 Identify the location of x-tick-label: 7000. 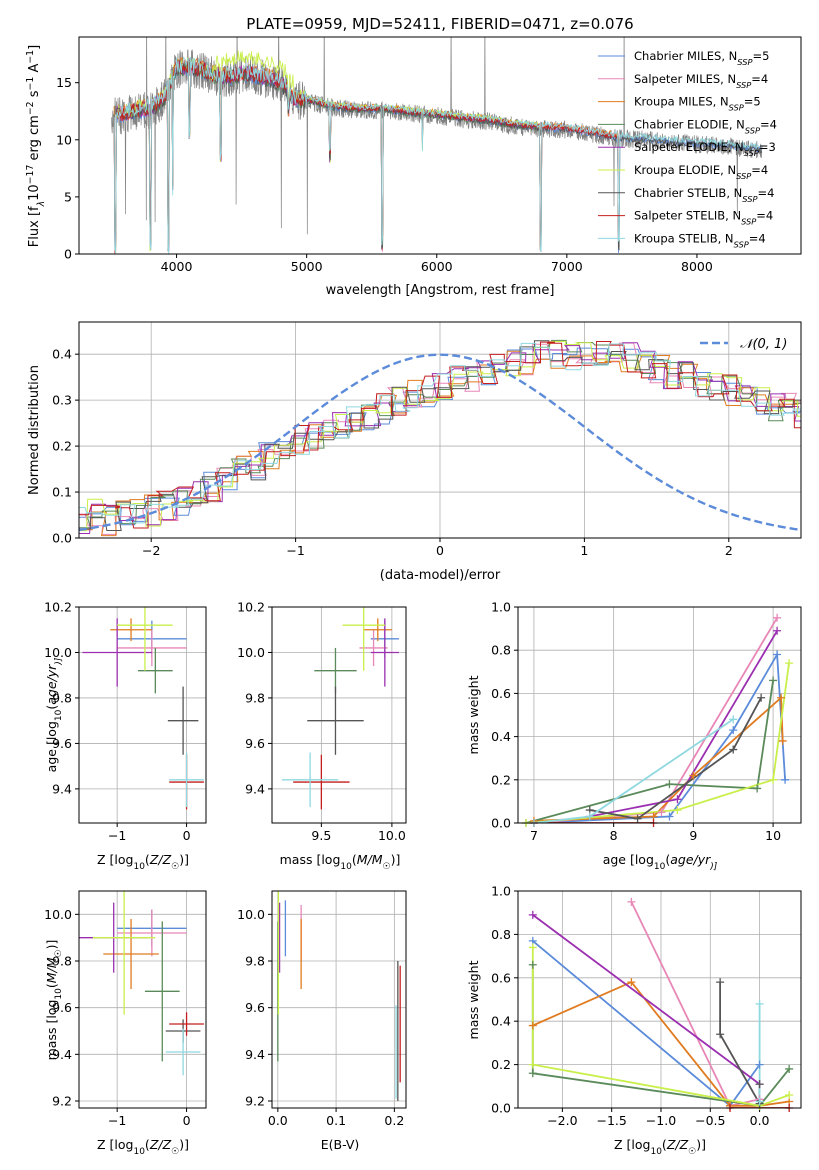
(567, 266).